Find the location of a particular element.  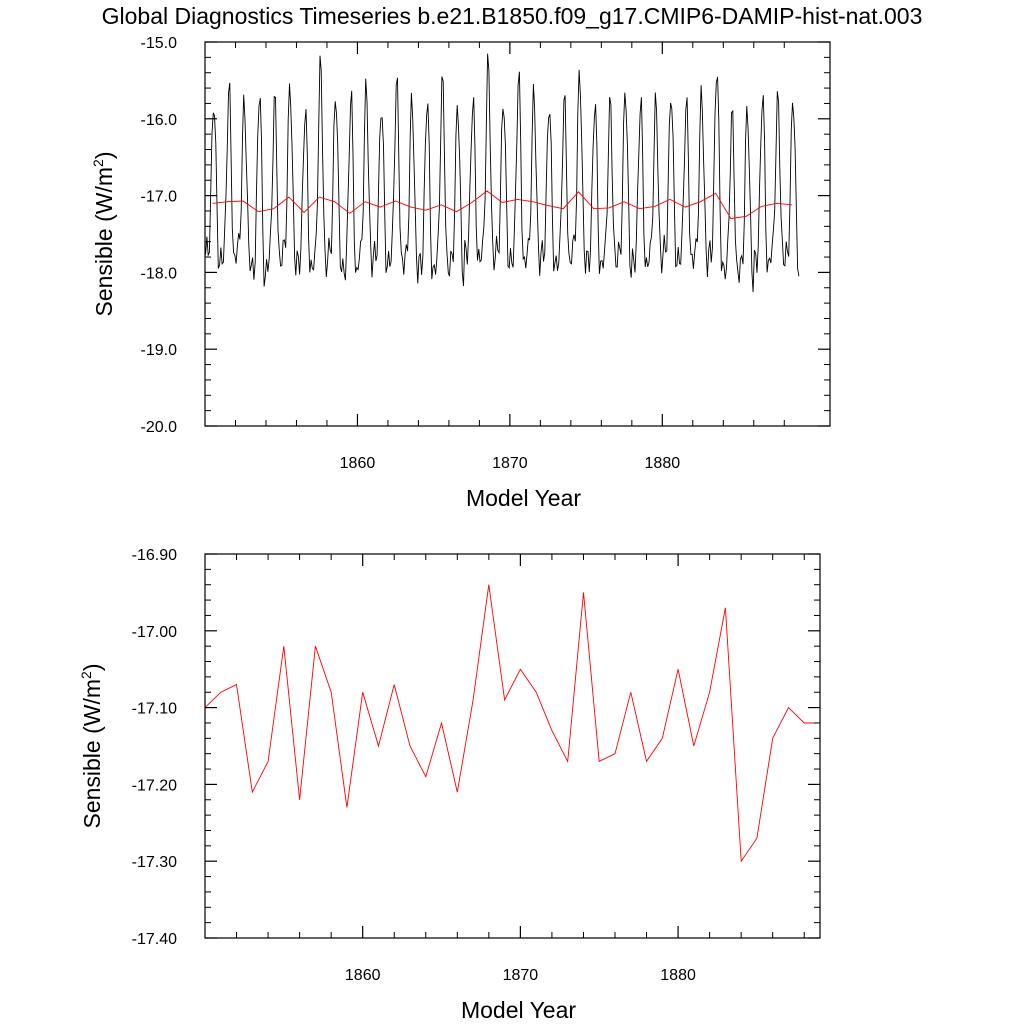

y-tick-label: -20.0 is located at coordinates (159, 427).